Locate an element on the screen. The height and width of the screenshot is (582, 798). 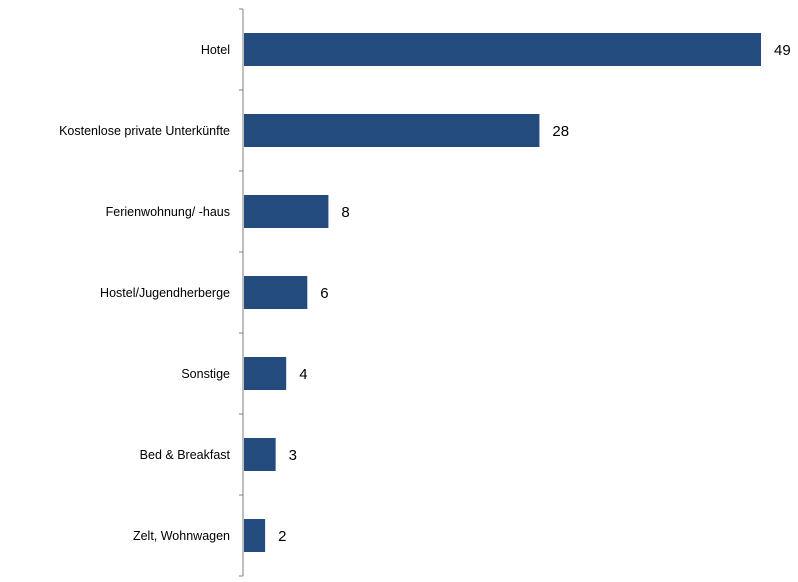
value-label: 6 is located at coordinates (324, 293).